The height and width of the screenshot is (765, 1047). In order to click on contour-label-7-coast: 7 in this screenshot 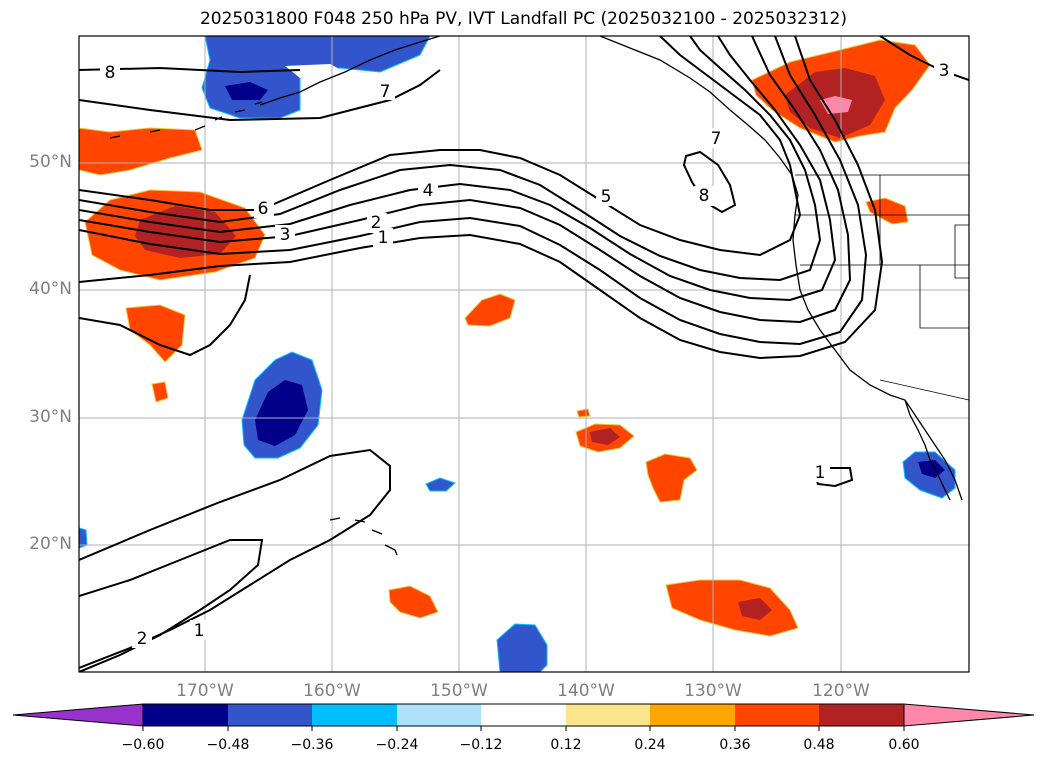, I will do `click(716, 139)`.